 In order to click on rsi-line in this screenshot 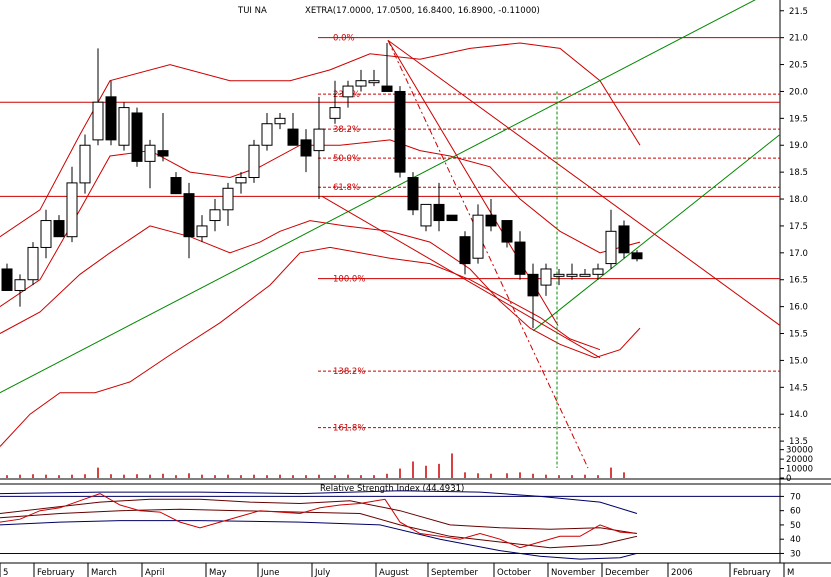, I will do `click(319, 521)`.